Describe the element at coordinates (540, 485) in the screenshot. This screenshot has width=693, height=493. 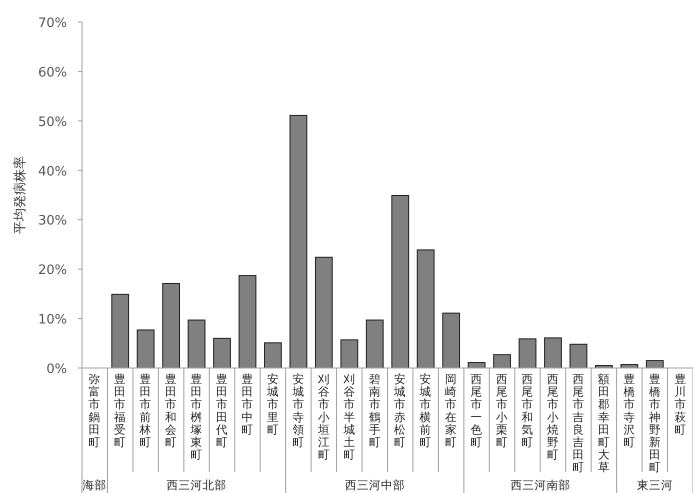
I see `text: 西三河南部` at that location.